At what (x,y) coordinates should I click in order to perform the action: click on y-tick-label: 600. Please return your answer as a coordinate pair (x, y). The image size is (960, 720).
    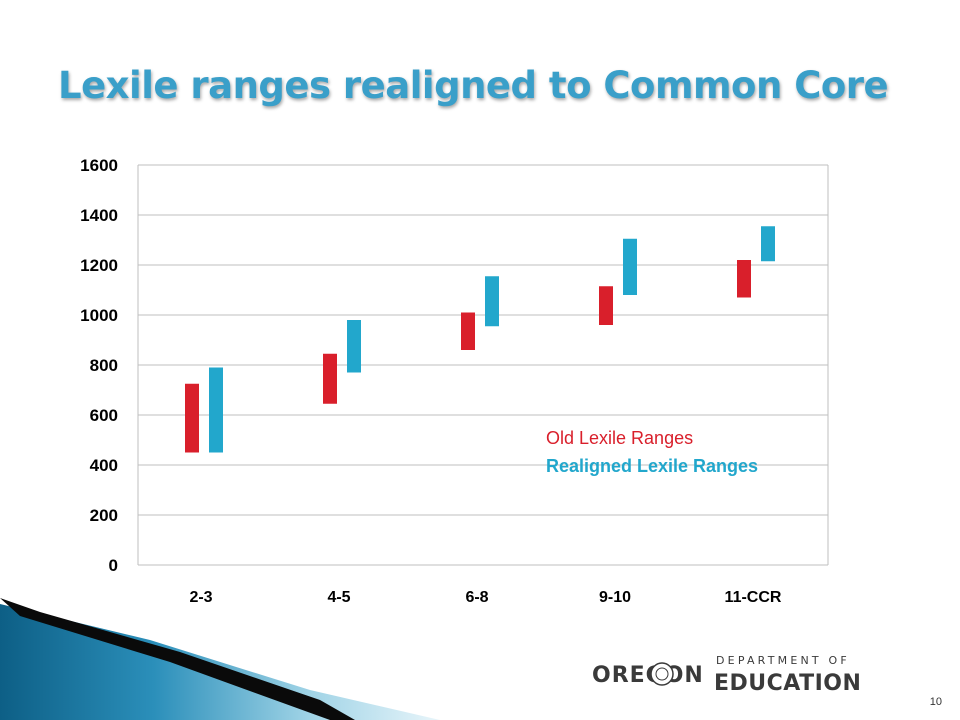
    Looking at the image, I should click on (104, 415).